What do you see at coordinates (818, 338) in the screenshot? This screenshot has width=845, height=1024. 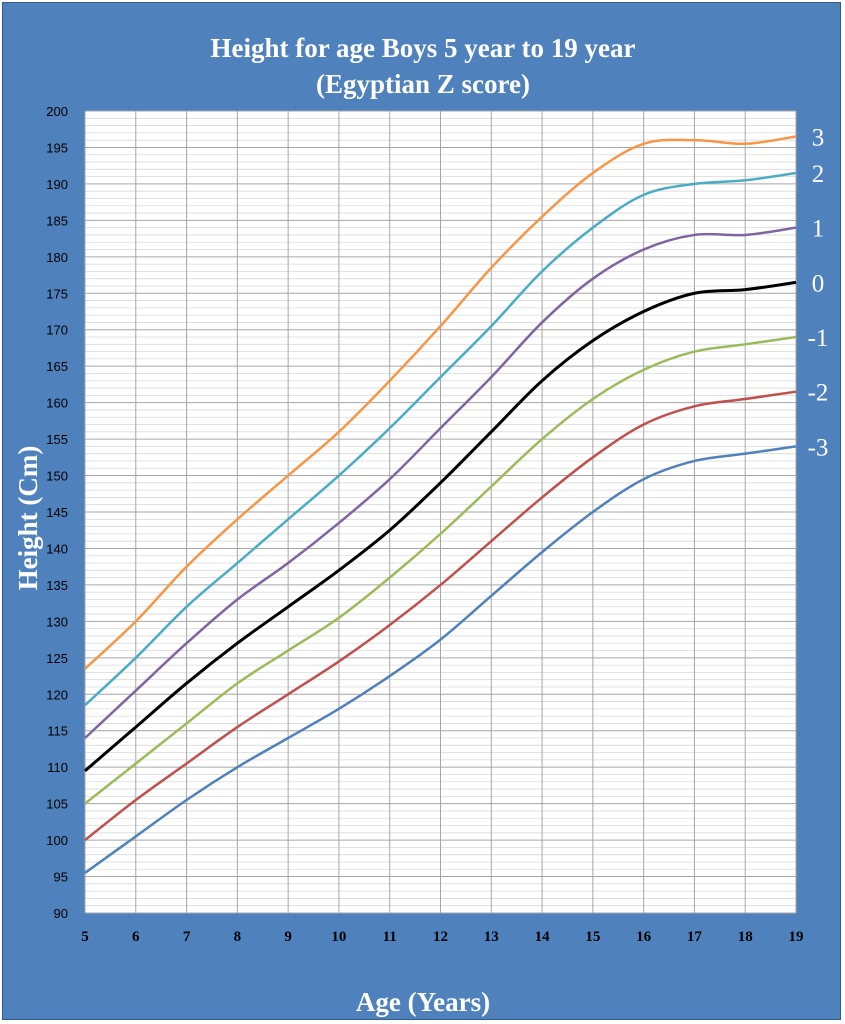 I see `z-score-label: -1` at bounding box center [818, 338].